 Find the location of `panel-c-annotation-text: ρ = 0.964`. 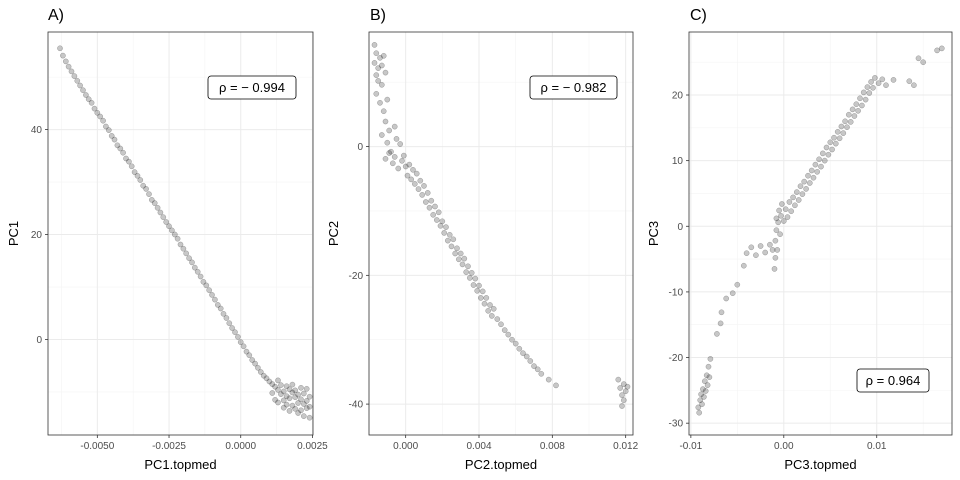

panel-c-annotation-text: ρ = 0.964 is located at coordinates (893, 380).